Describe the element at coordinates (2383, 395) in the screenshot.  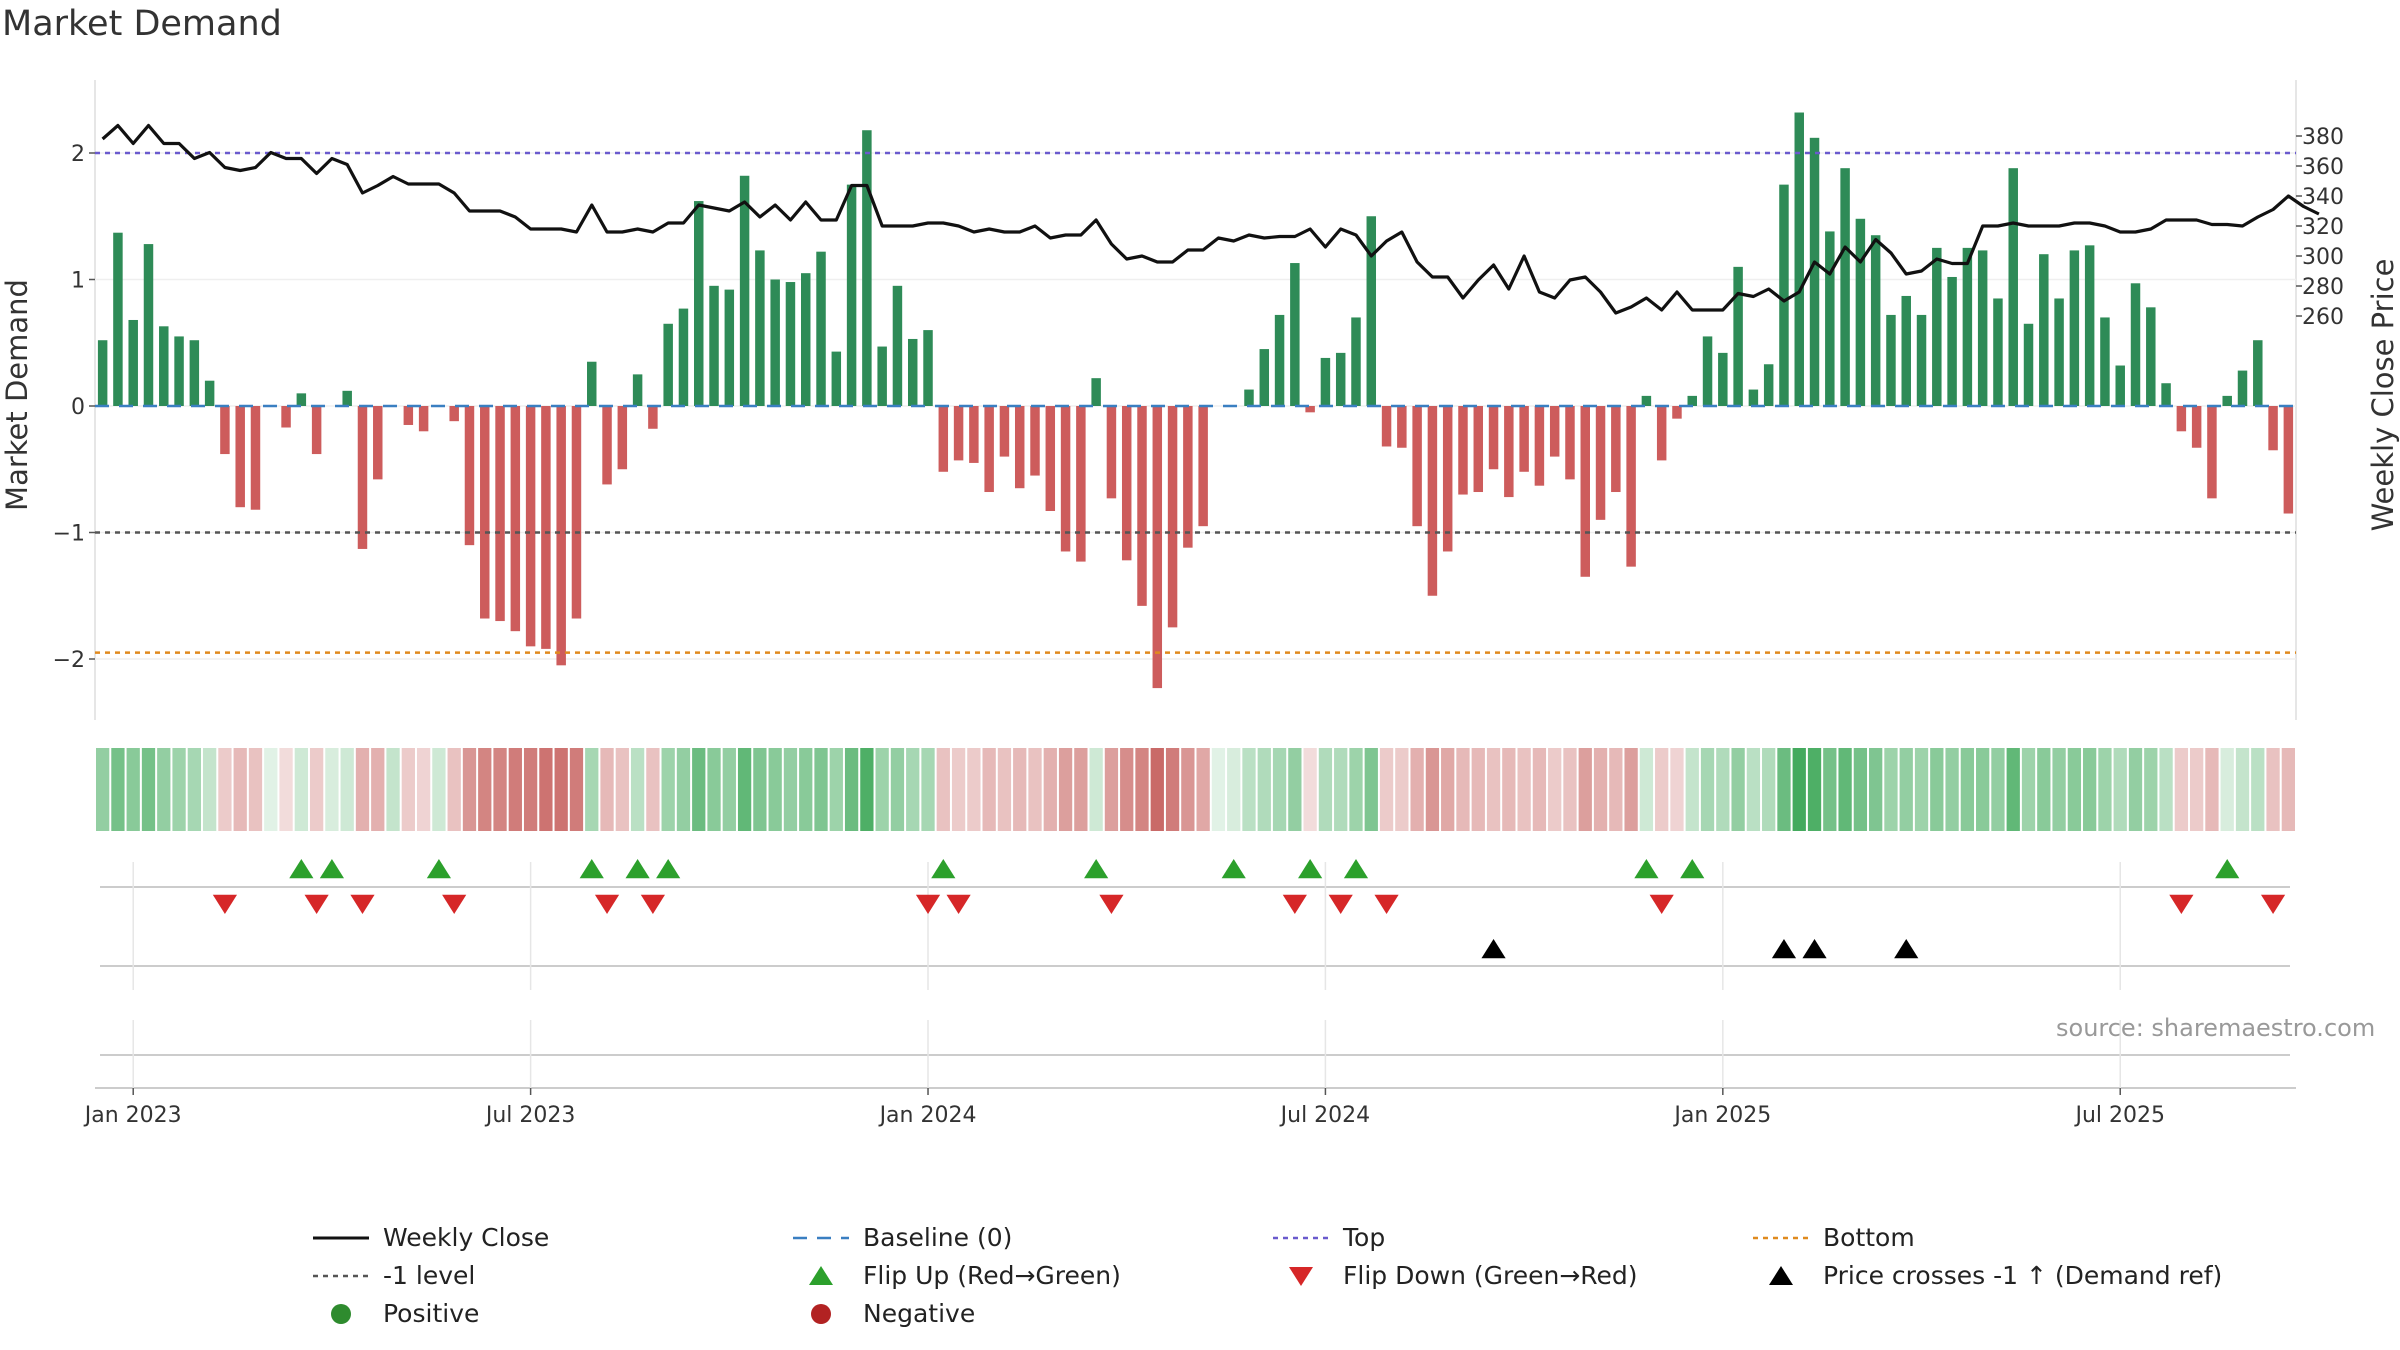
I see `y2-axis-label: Weekly Close Price` at that location.